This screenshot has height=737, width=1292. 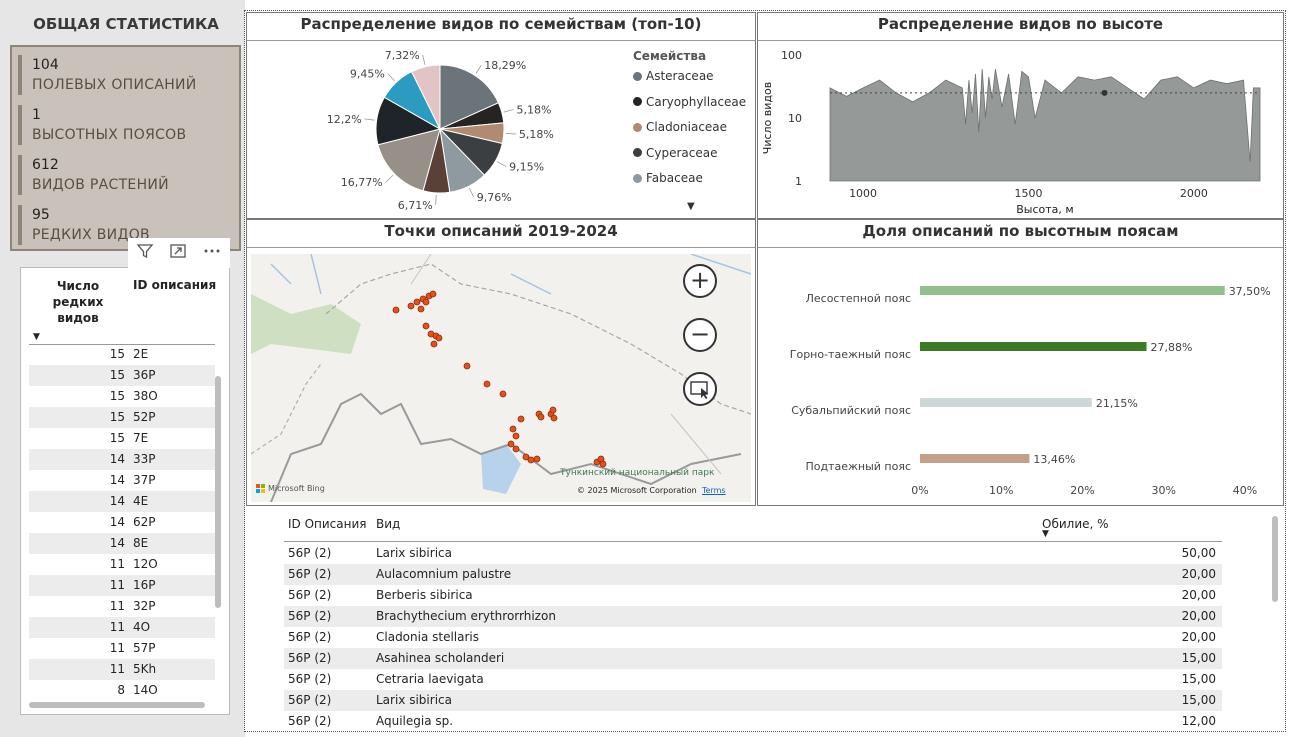 What do you see at coordinates (700, 335) in the screenshot?
I see `zoom-out-button: −` at bounding box center [700, 335].